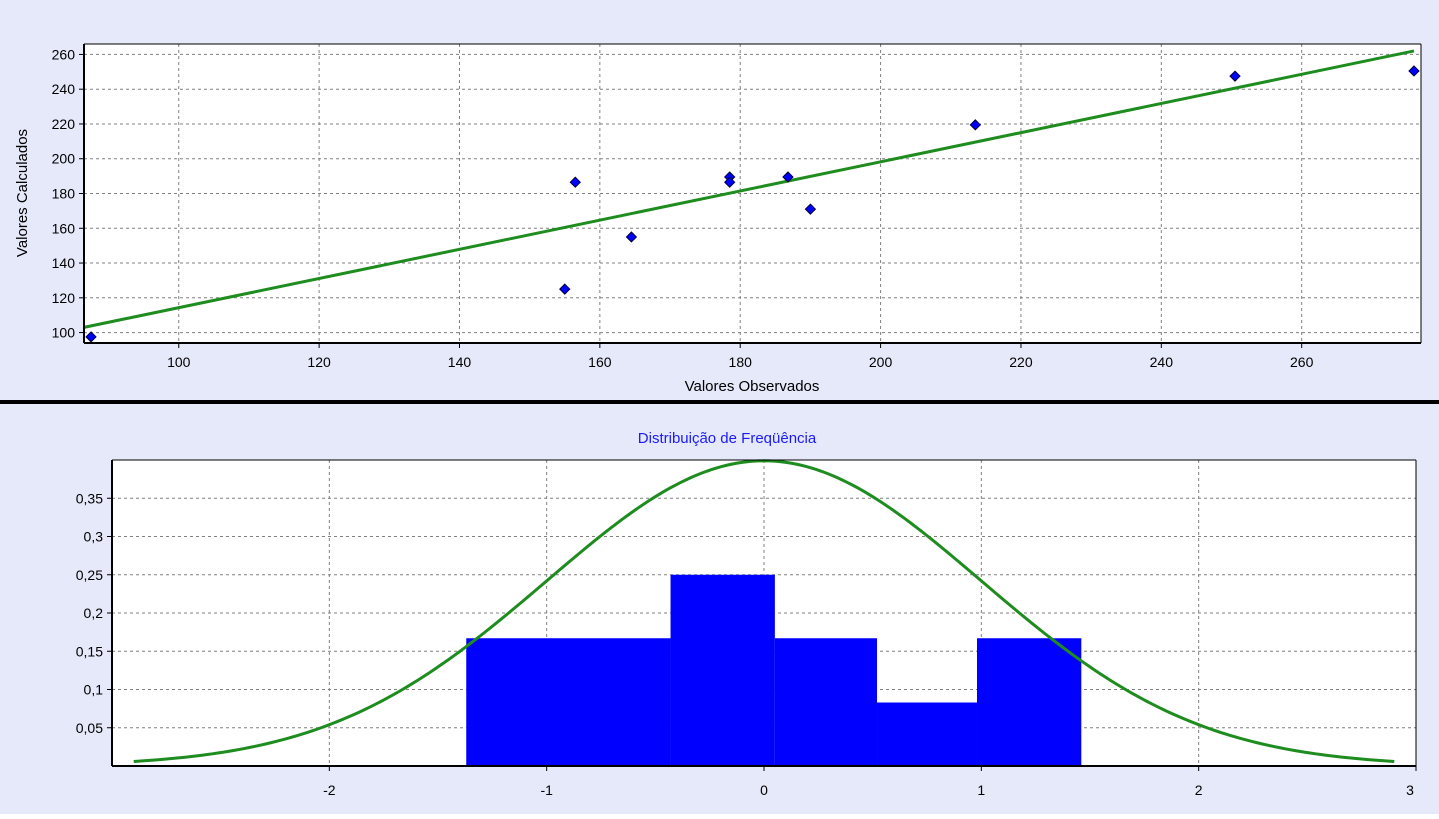  I want to click on scatter-y-tick-label: 260, so click(64, 54).